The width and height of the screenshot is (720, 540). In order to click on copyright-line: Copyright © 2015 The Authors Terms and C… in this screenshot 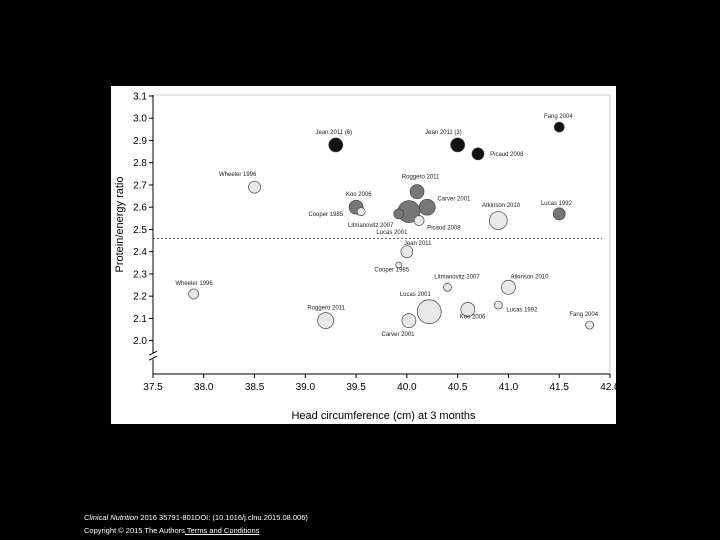, I will do `click(171, 530)`.